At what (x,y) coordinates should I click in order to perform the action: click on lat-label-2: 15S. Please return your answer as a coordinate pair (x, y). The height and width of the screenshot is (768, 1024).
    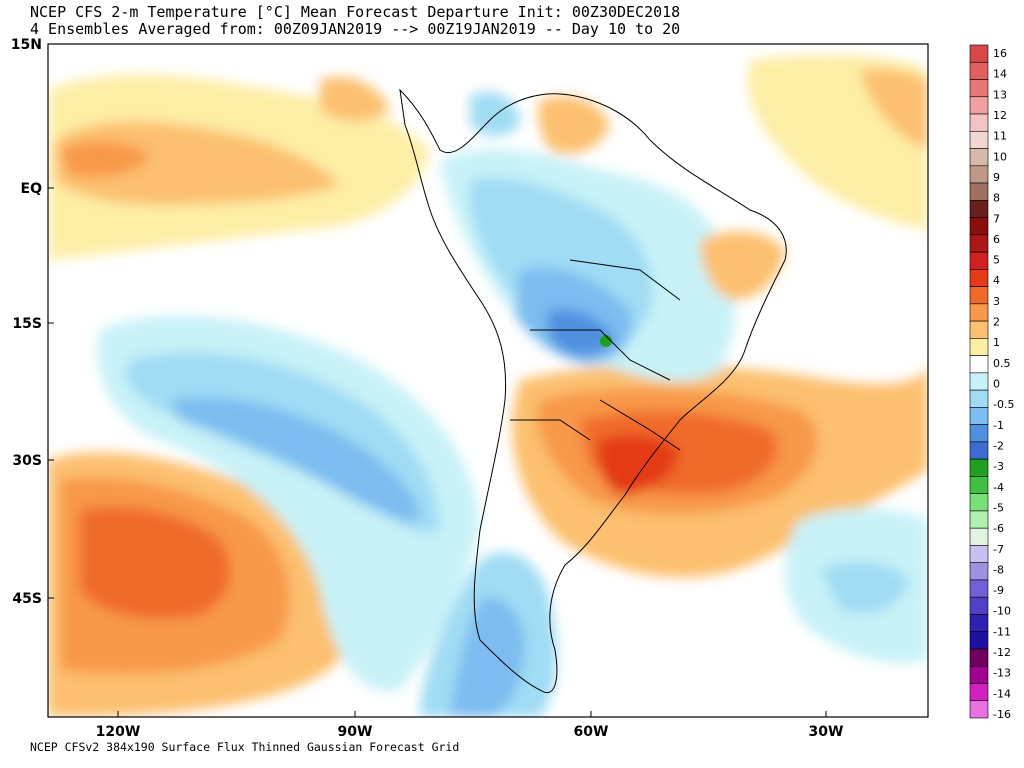
    Looking at the image, I should click on (27, 324).